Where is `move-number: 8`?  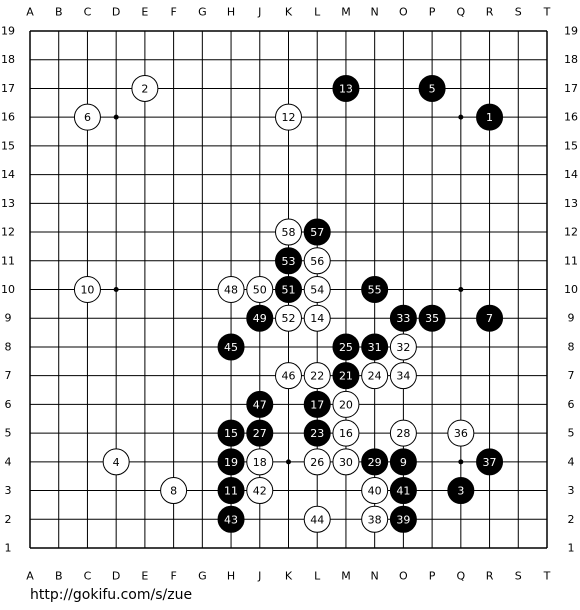 move-number: 8 is located at coordinates (173, 491).